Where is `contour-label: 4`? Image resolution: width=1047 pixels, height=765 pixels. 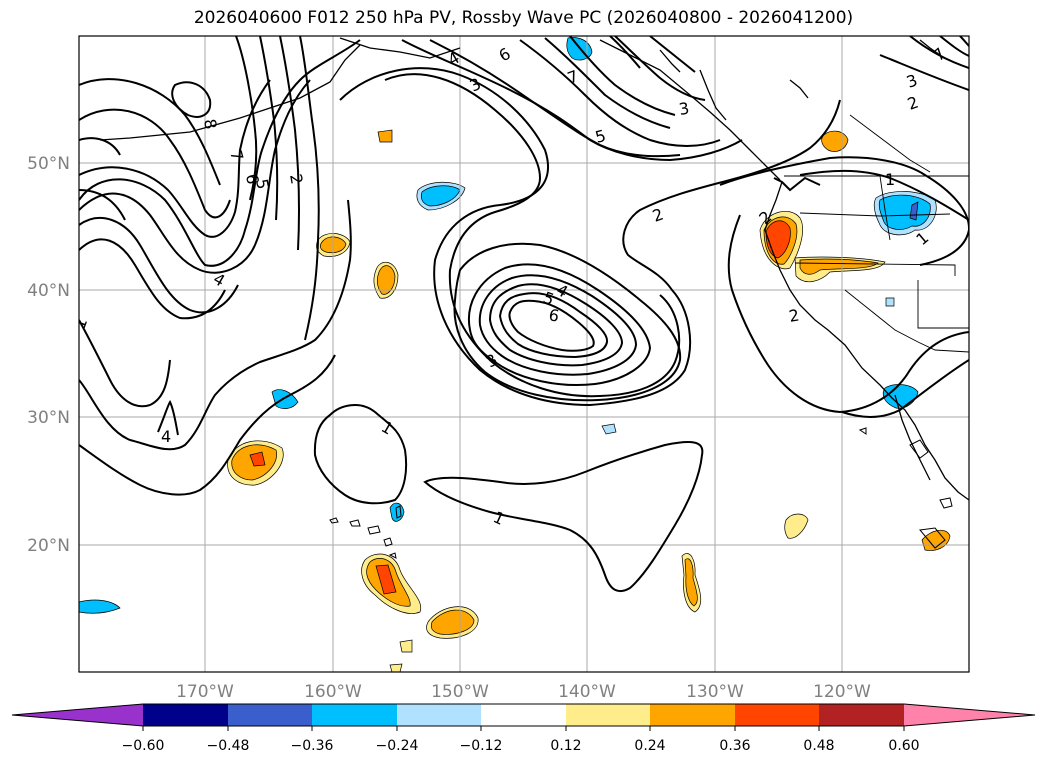
contour-label: 4 is located at coordinates (166, 436).